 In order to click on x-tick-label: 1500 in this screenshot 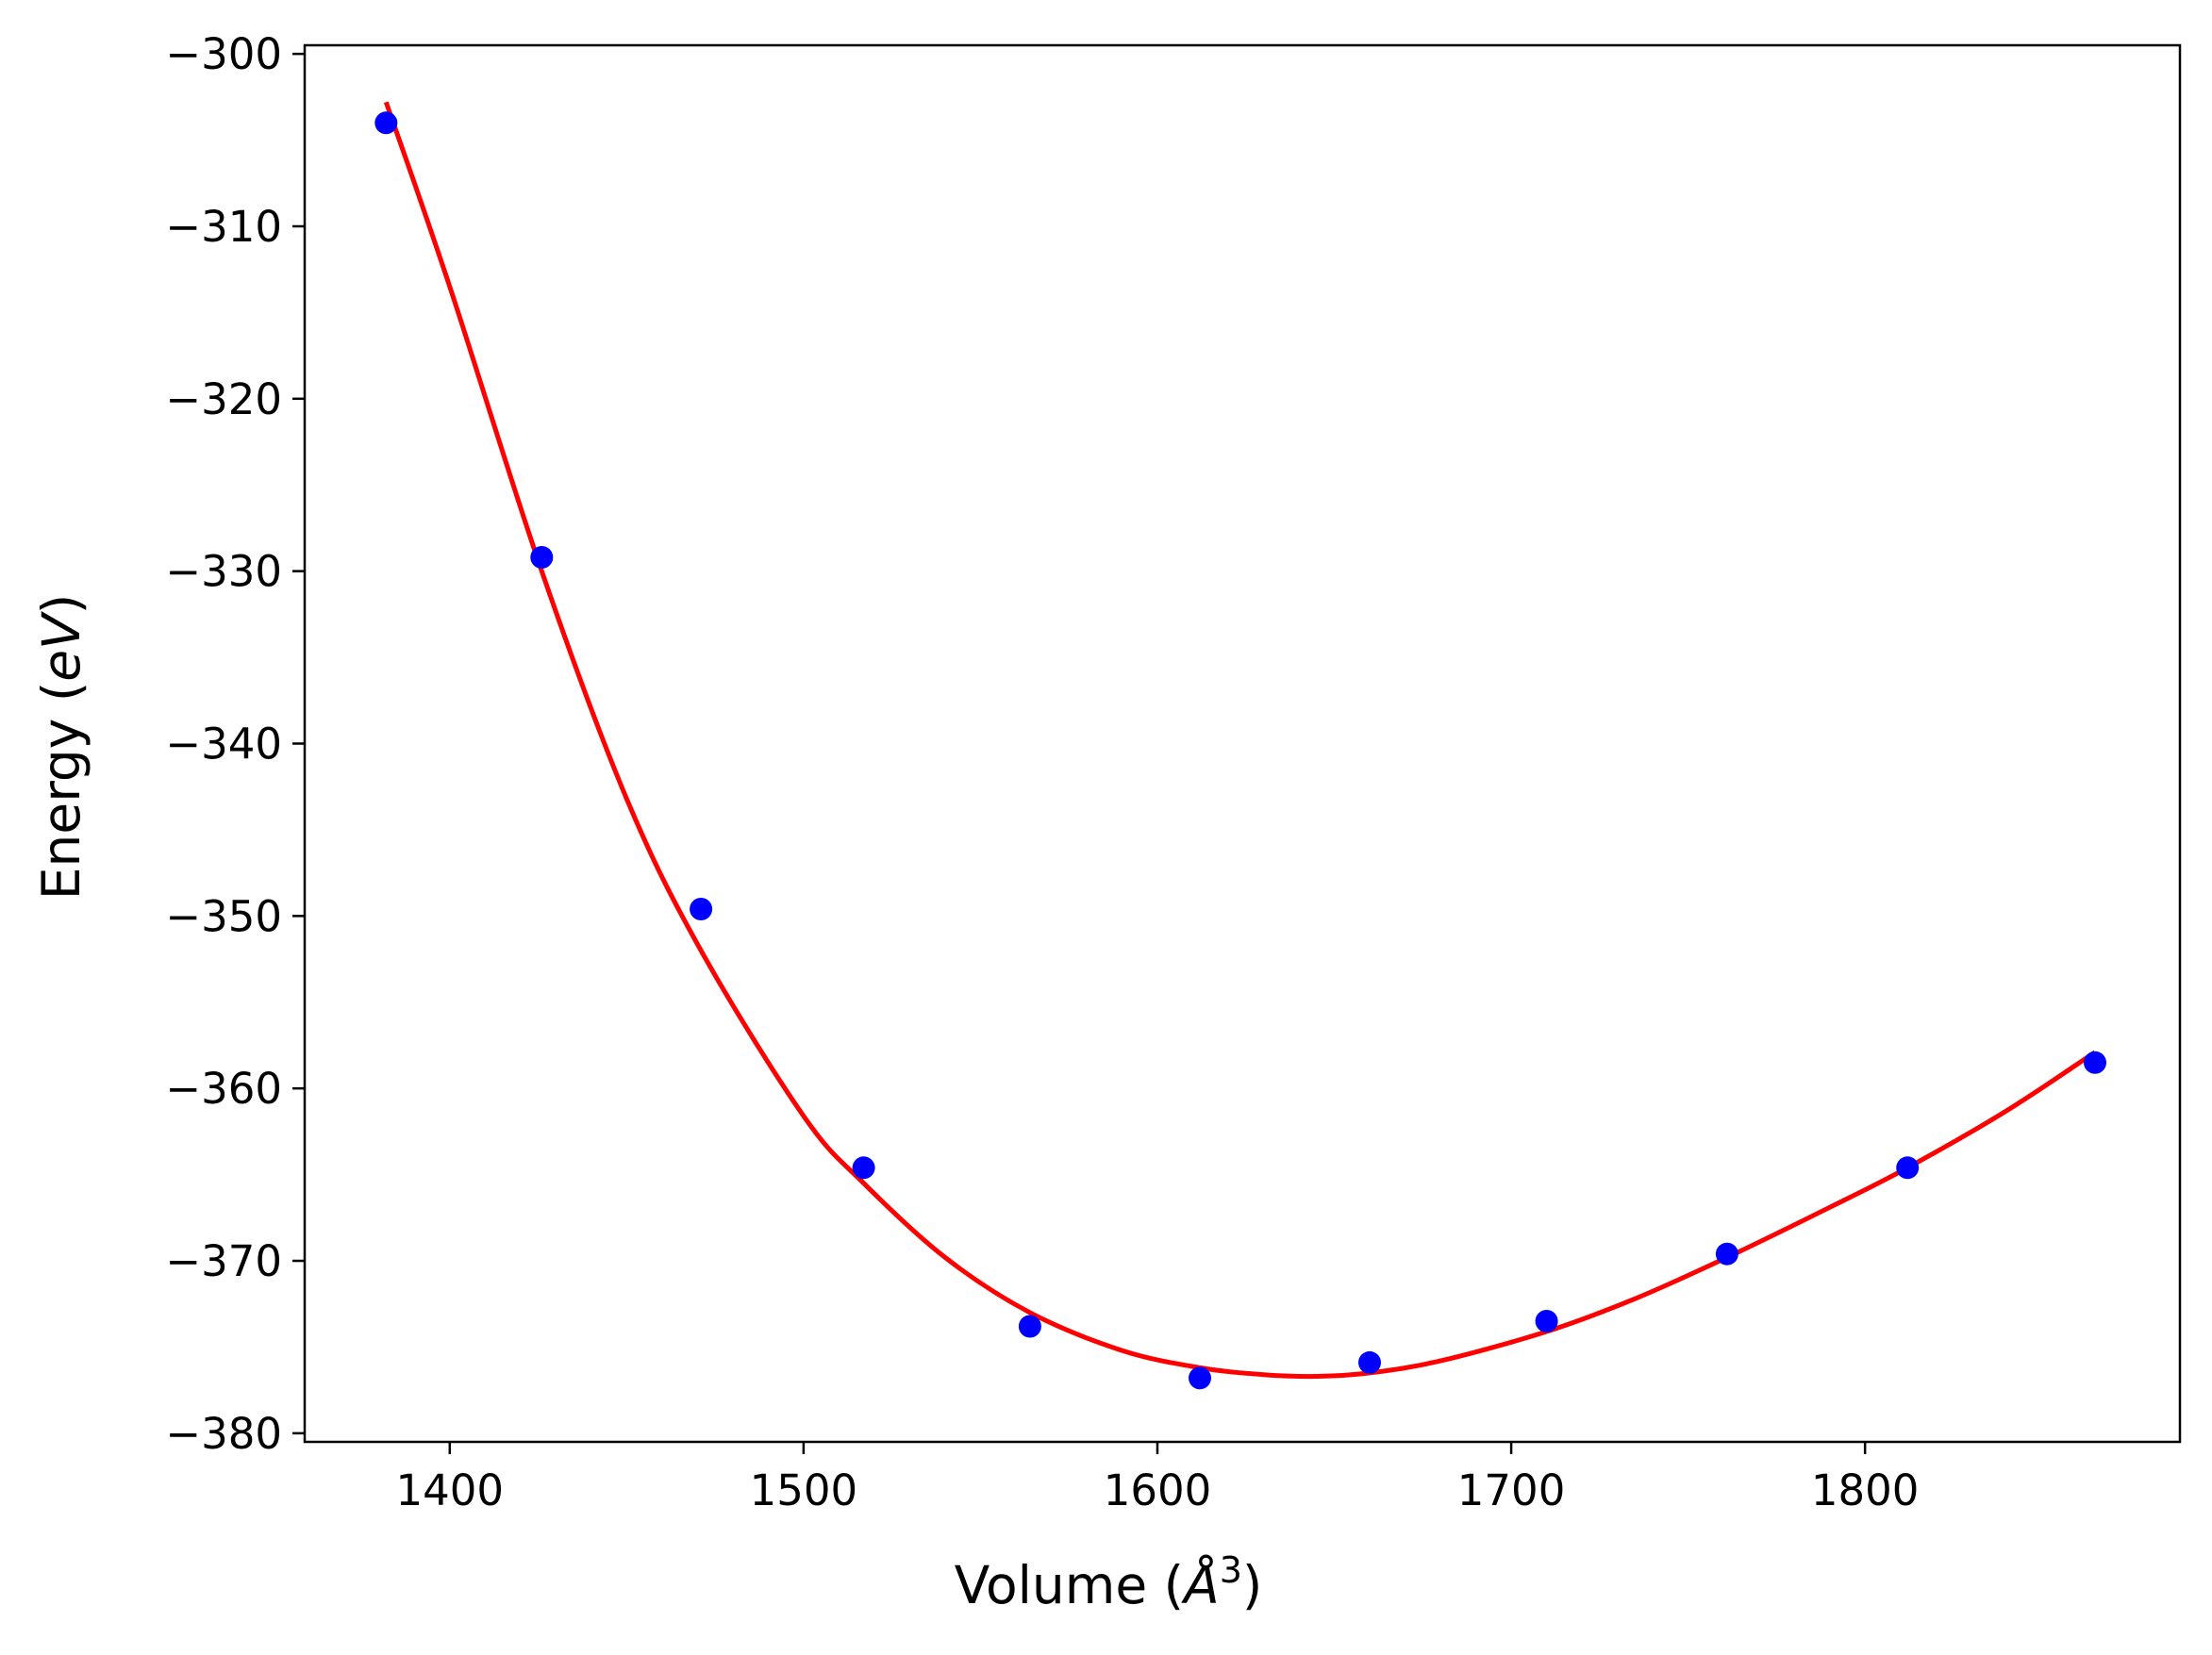, I will do `click(804, 1490)`.